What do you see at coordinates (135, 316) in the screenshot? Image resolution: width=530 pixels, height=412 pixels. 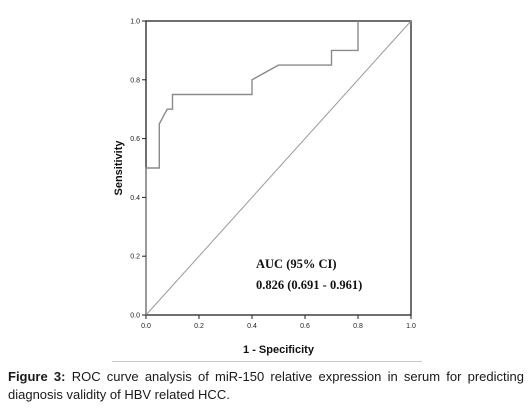 I see `y-tick-label: 0.0` at bounding box center [135, 316].